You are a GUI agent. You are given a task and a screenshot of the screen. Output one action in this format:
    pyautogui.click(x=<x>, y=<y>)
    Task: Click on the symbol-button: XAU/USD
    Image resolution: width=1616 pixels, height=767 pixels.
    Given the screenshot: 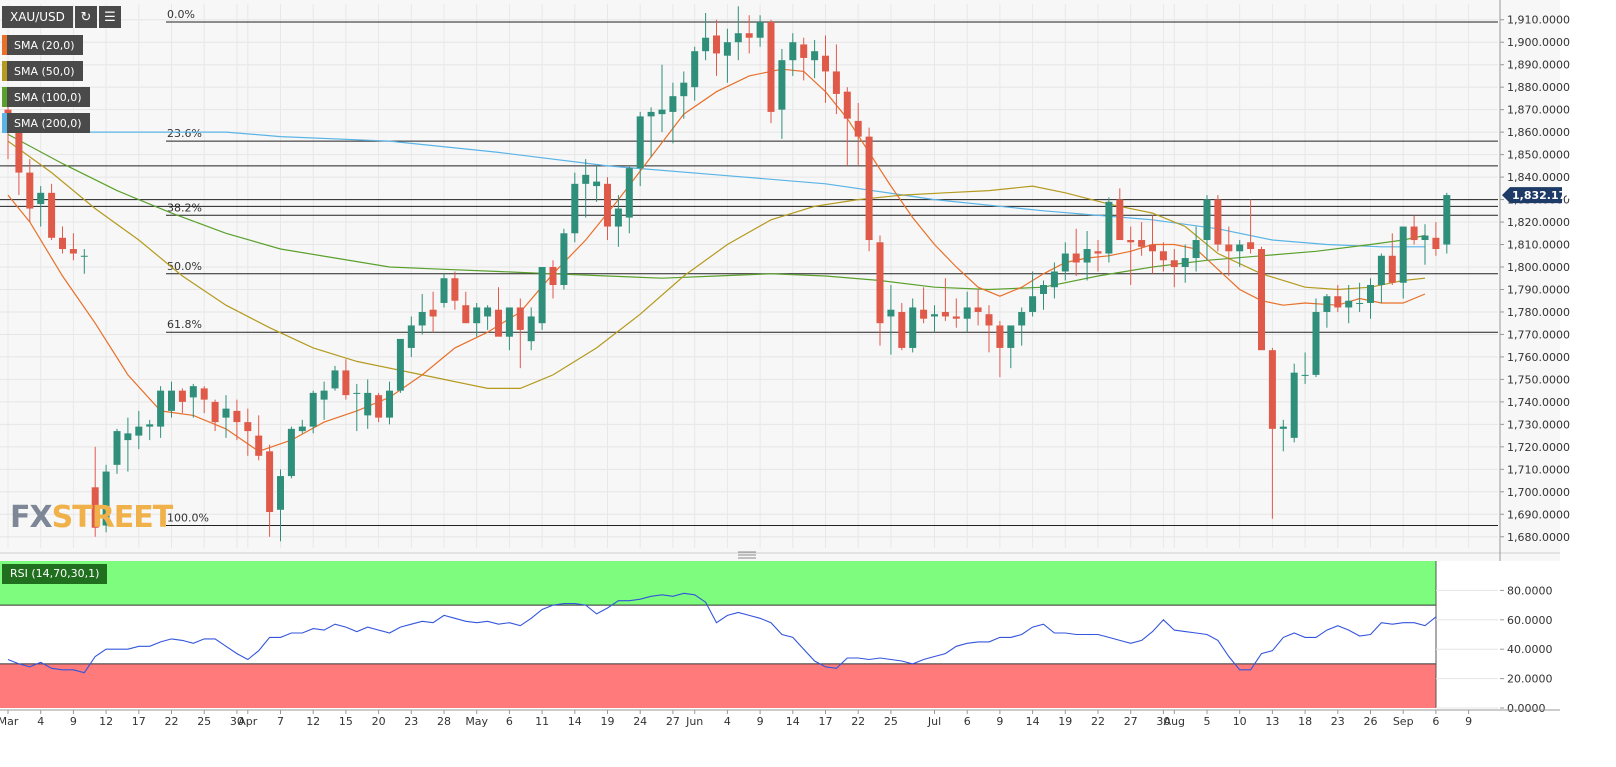 What is the action you would take?
    pyautogui.click(x=37, y=17)
    